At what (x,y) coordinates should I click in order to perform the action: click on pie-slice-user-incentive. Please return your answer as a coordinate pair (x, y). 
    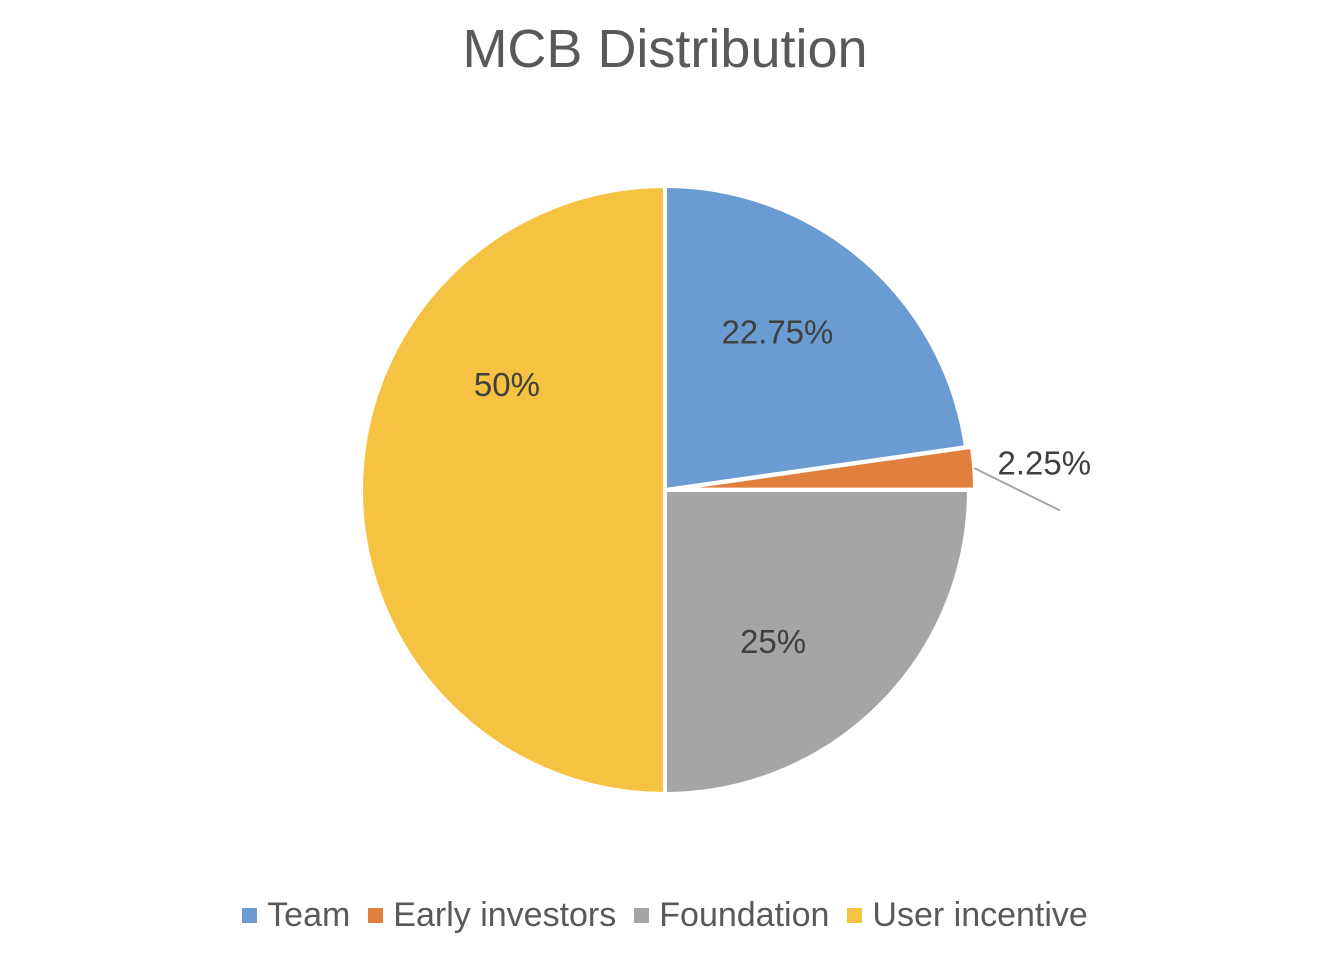
    Looking at the image, I should click on (513, 490).